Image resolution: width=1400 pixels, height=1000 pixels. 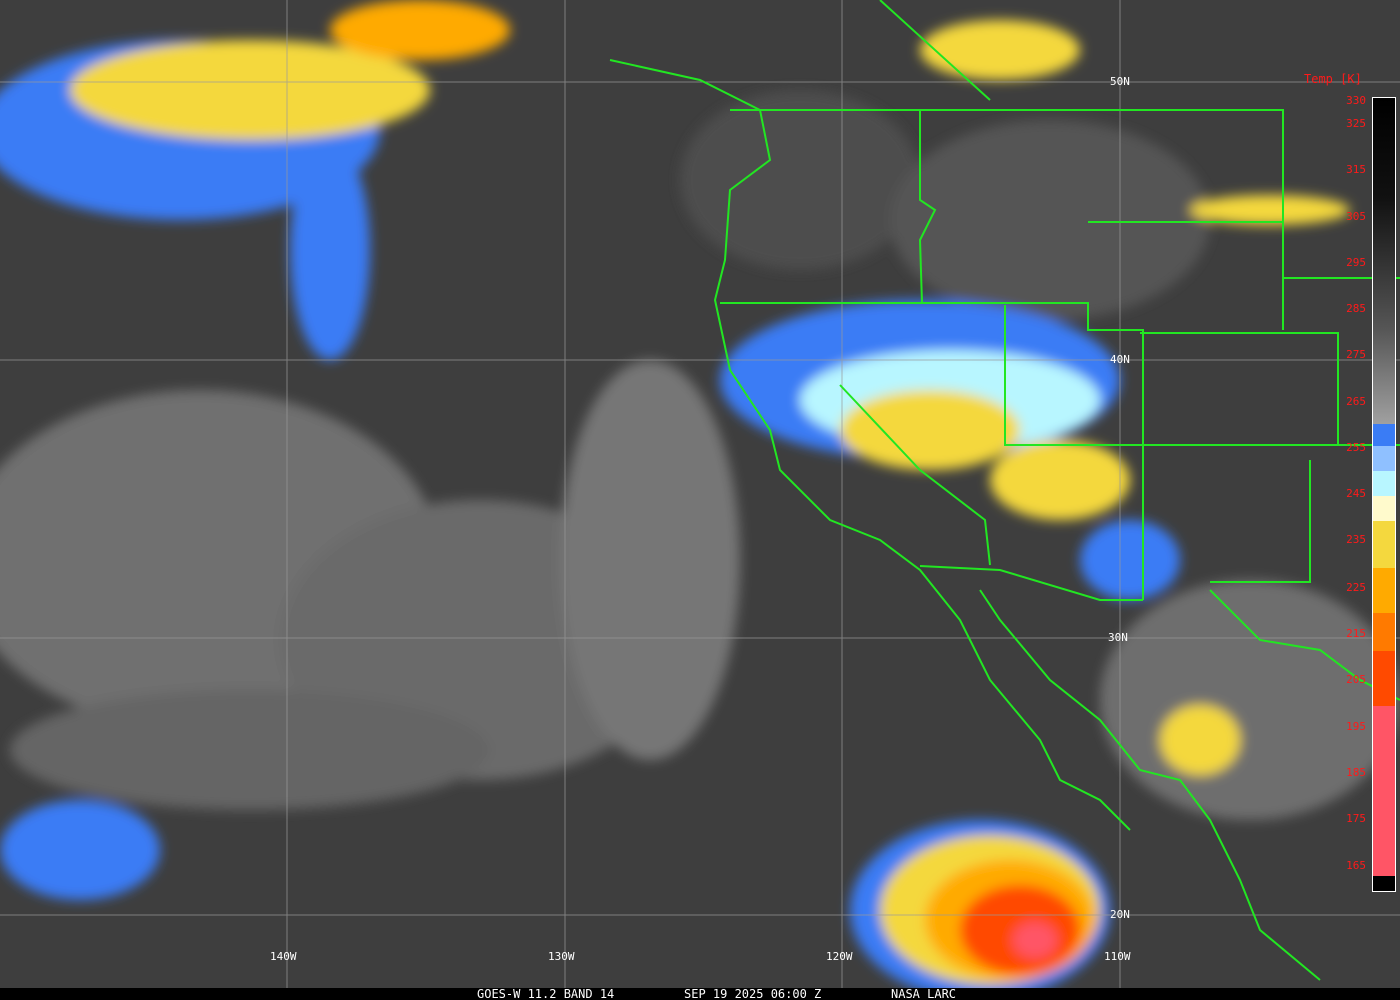 What do you see at coordinates (1356, 100) in the screenshot?
I see `colorbar-tick-label: 330` at bounding box center [1356, 100].